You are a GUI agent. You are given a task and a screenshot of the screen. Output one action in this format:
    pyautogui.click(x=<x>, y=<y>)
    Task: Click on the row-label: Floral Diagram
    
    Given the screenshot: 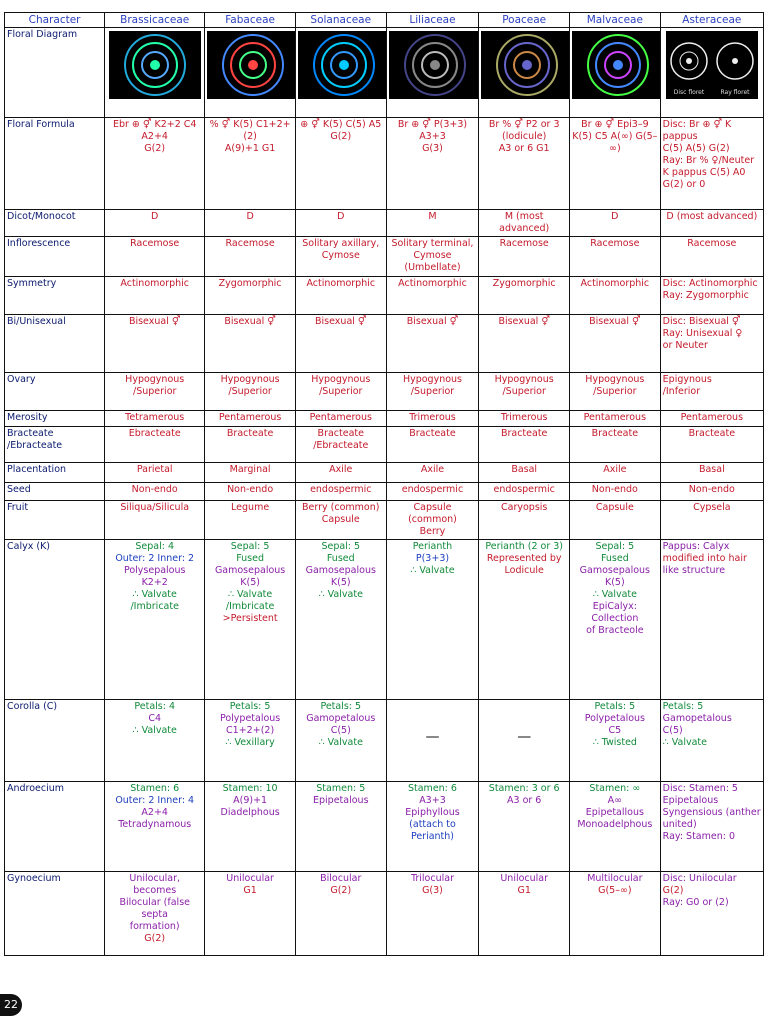 What is the action you would take?
    pyautogui.click(x=54, y=72)
    